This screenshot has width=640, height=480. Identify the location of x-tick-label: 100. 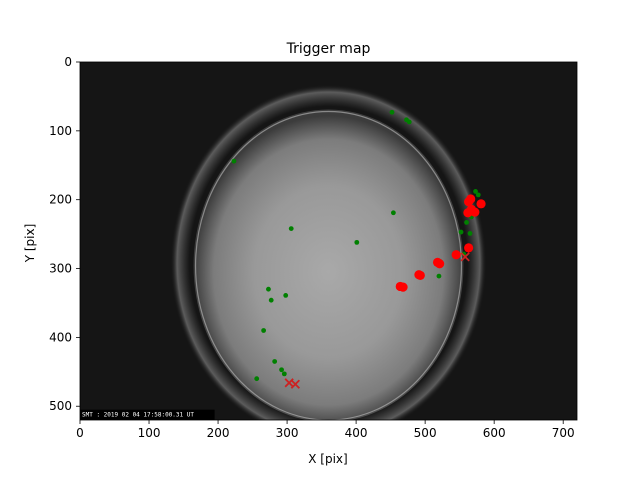
(149, 433).